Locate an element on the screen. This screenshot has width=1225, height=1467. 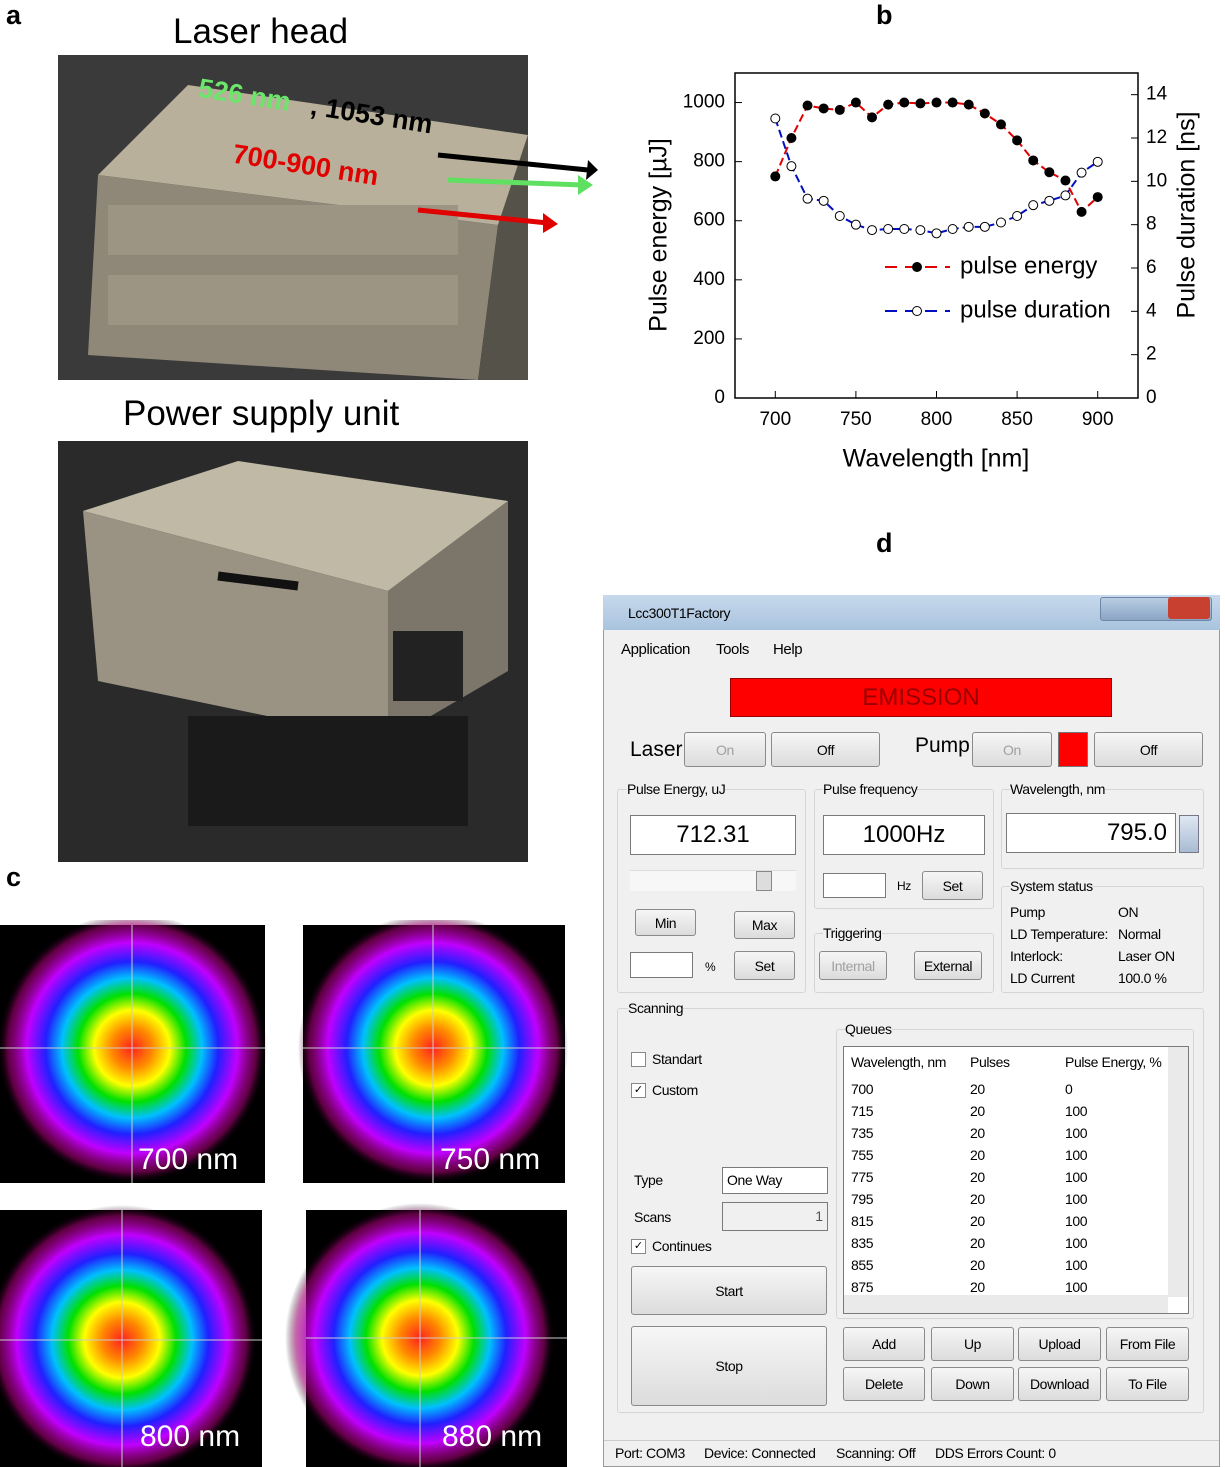
checkbox-label: Continues is located at coordinates (682, 1246).